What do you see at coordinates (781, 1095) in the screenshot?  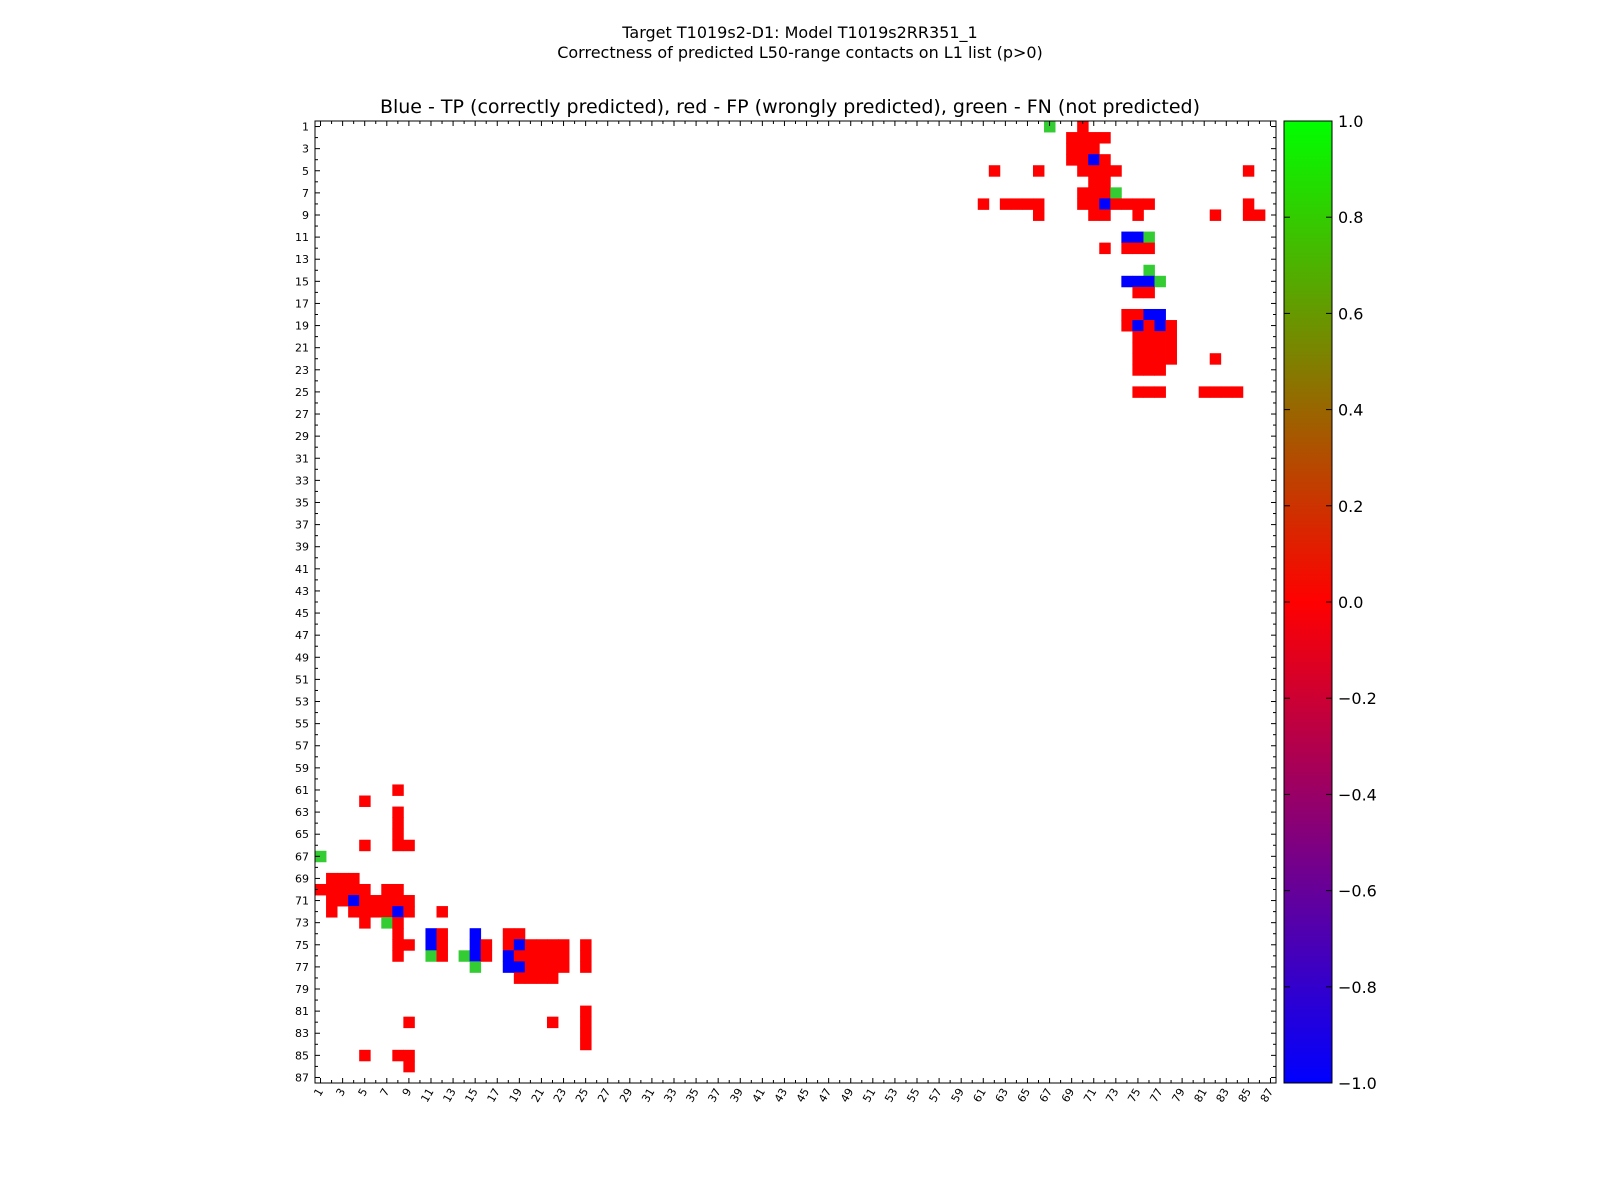 I see `x-tick-label: 43` at bounding box center [781, 1095].